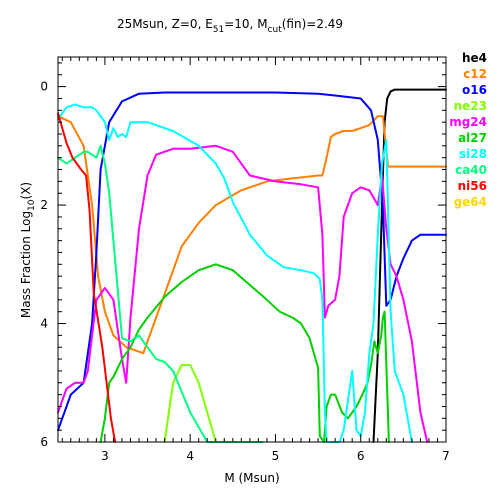  I want to click on y-tick-label: 2, so click(44, 205).